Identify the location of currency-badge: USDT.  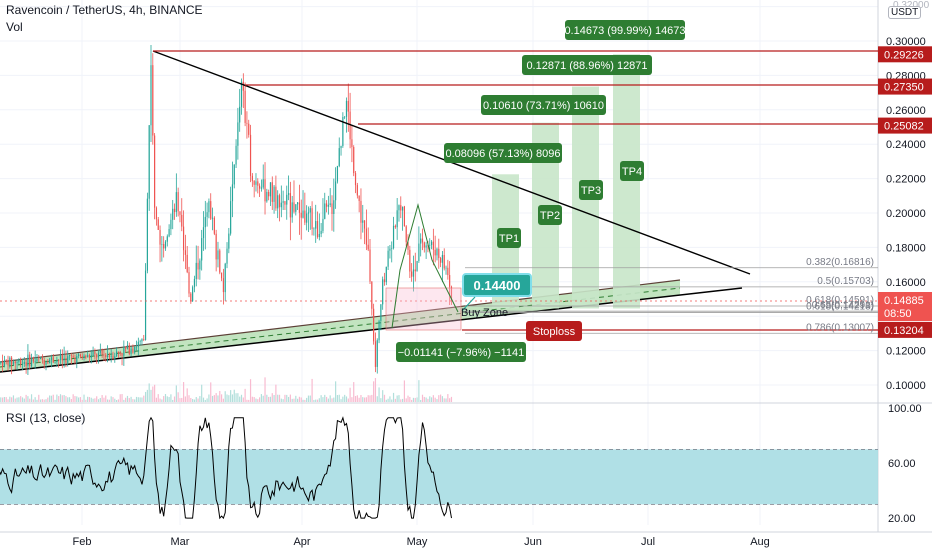
(905, 12).